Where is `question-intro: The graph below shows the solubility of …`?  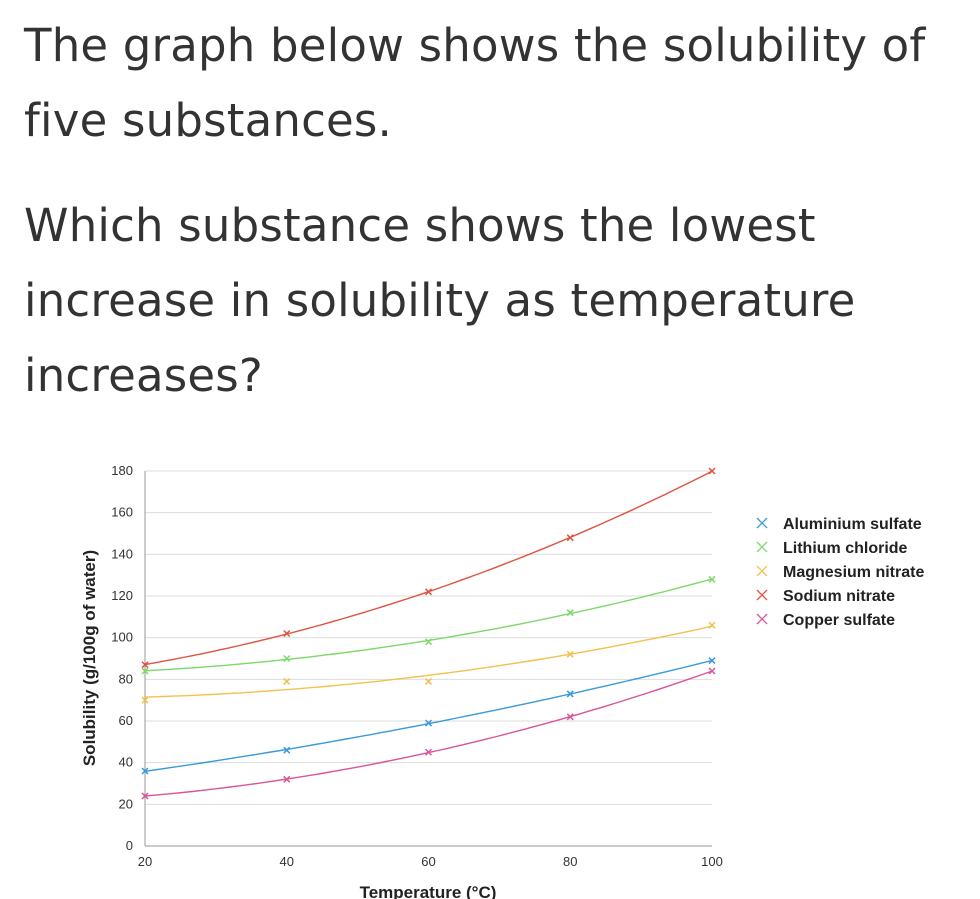
question-intro: The graph below shows the solubility of … is located at coordinates (475, 83).